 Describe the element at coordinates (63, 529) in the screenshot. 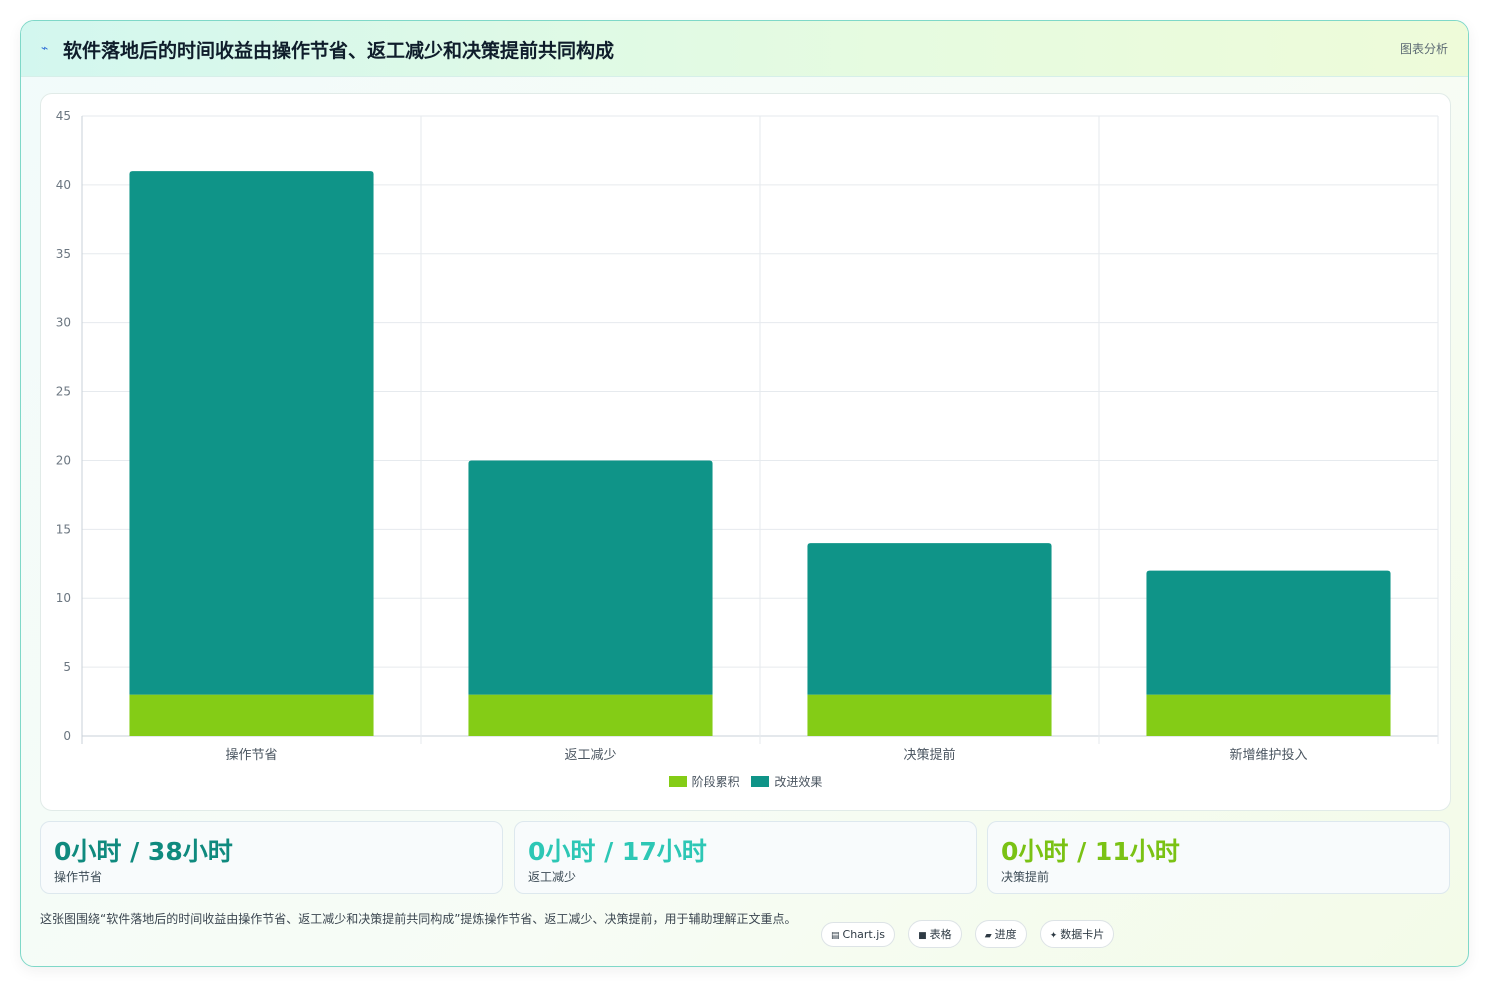

I see `y-tick-label: 15` at that location.